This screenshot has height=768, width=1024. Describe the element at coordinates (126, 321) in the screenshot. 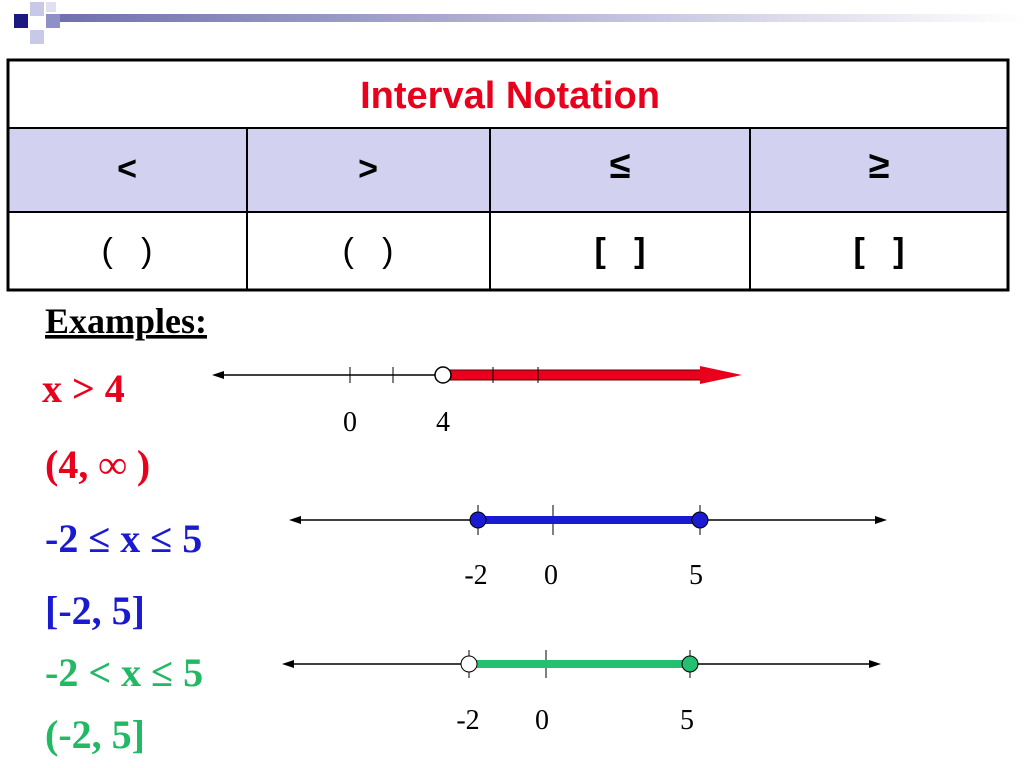

I see `examples-heading: Examples:` at that location.